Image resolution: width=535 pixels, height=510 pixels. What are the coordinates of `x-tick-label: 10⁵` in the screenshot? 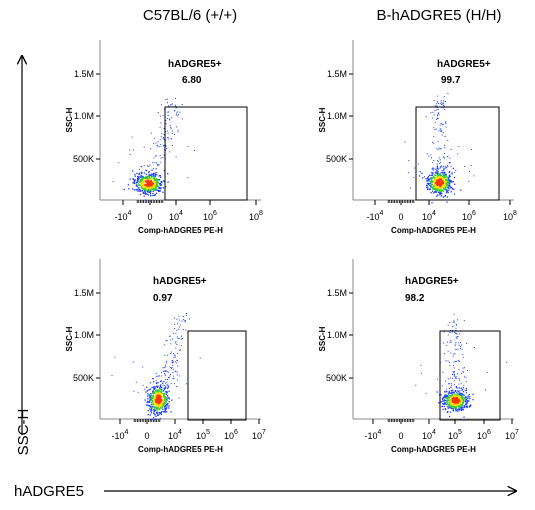 It's located at (203, 435).